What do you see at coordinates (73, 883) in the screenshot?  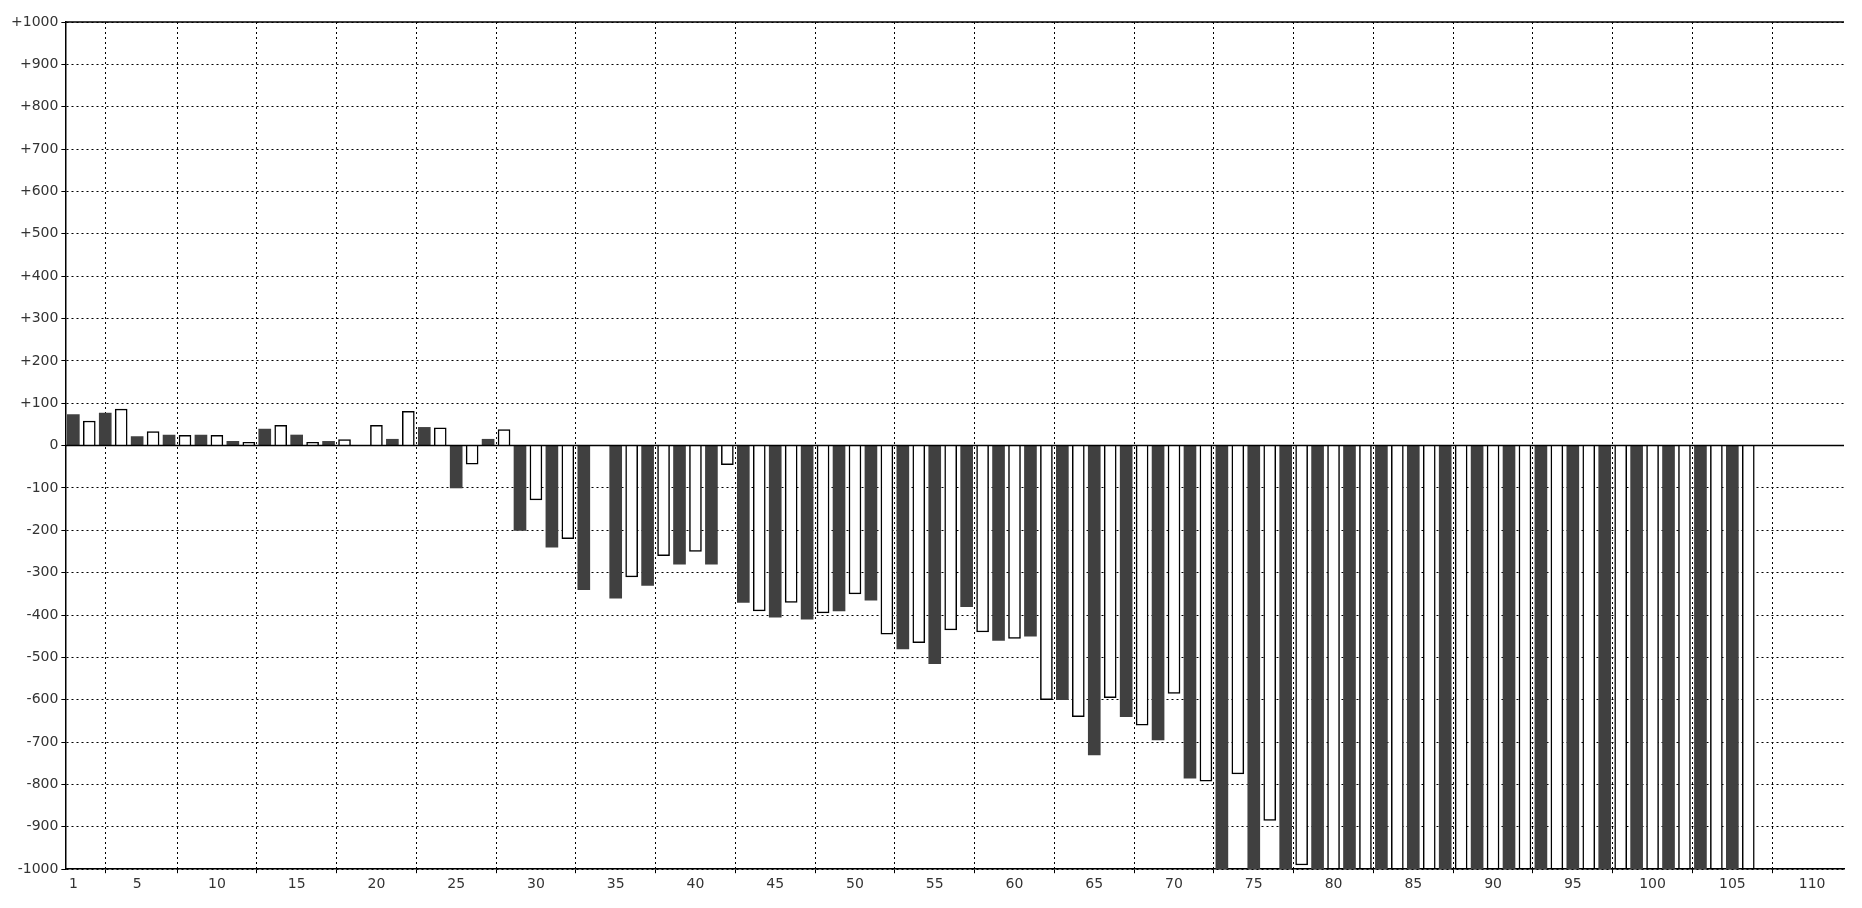 I see `x-tick-label: 1` at bounding box center [73, 883].